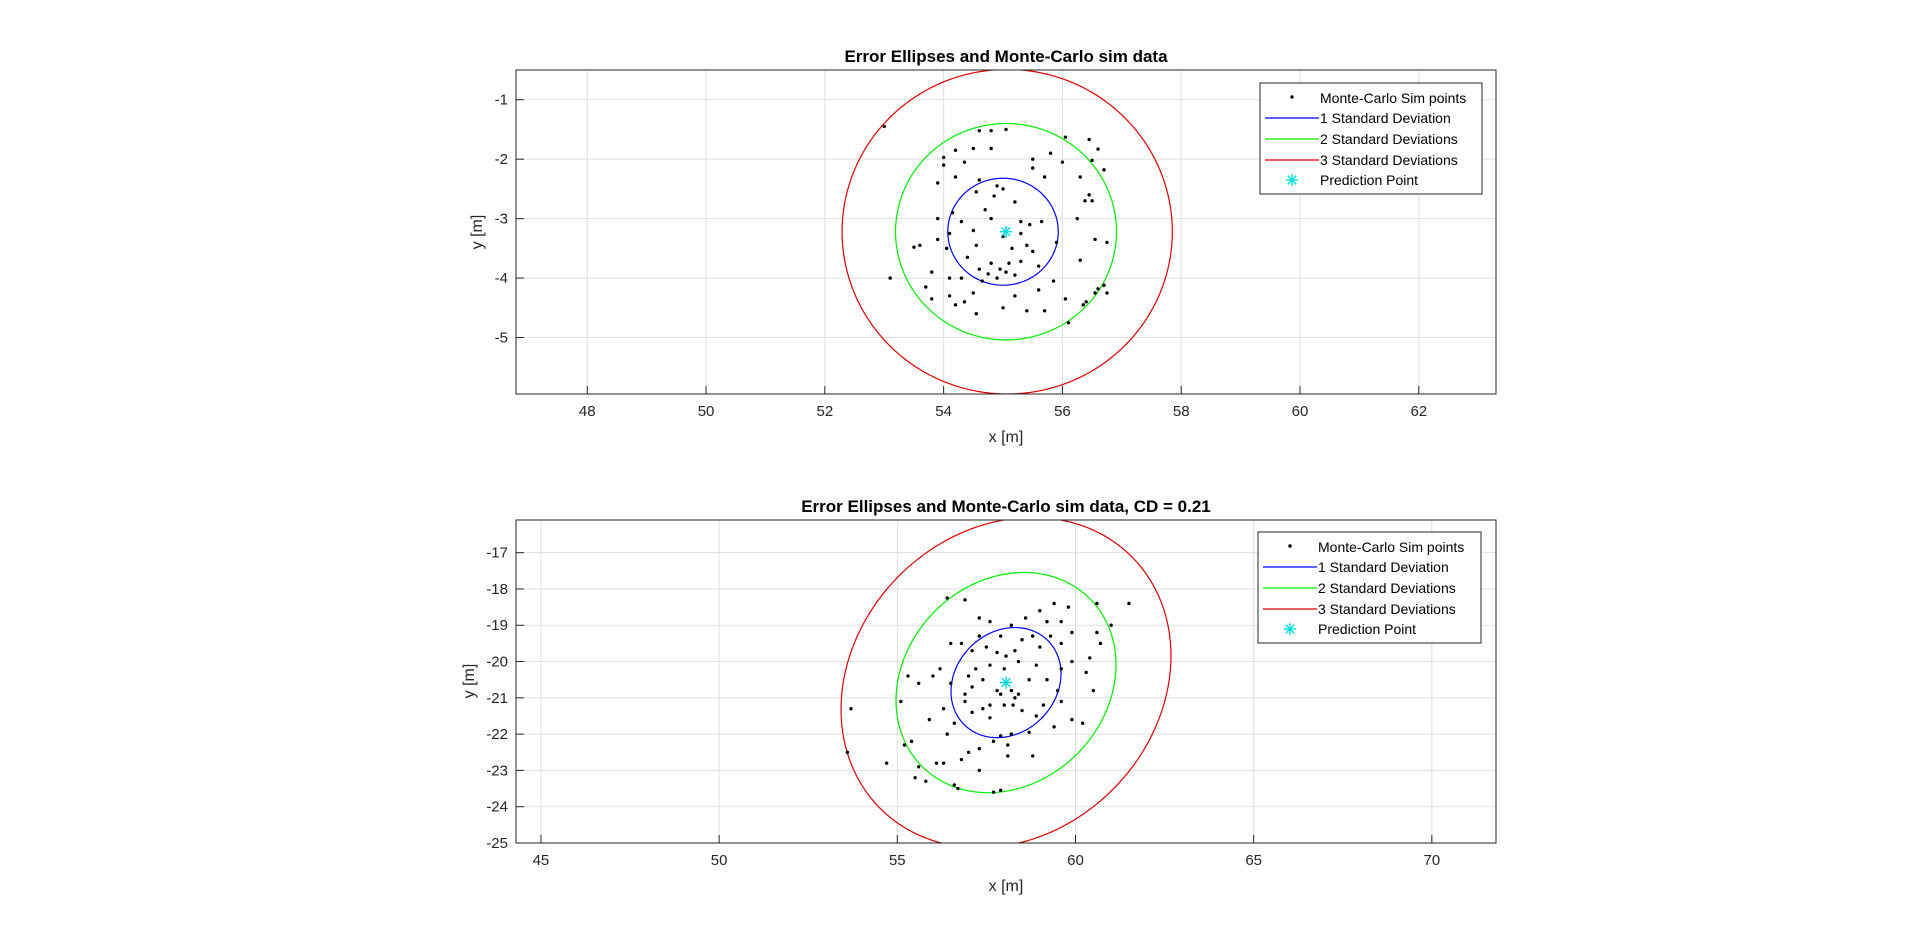 Image resolution: width=1920 pixels, height=936 pixels. Describe the element at coordinates (1389, 160) in the screenshot. I see `chart-1-legend-sd3-label: 3 Standard Deviations` at that location.